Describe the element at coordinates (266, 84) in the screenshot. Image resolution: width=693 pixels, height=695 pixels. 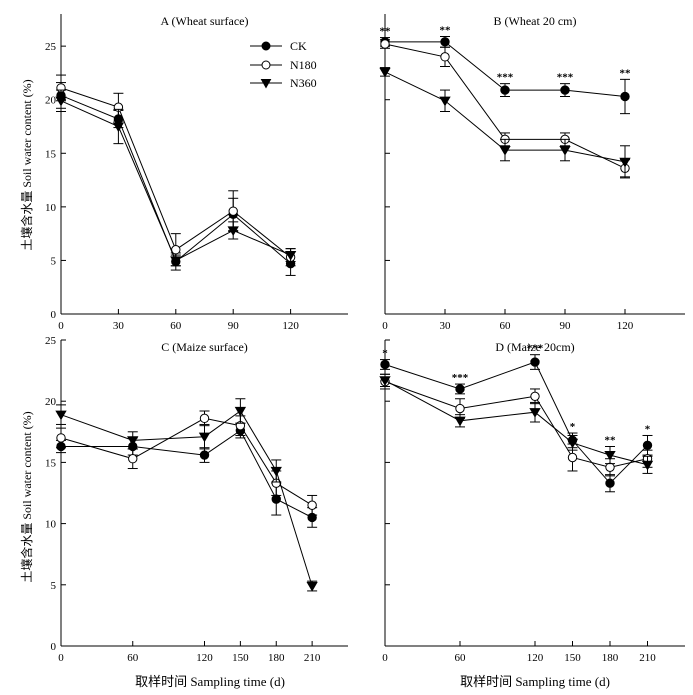
I see `legend-marker-n360` at that location.